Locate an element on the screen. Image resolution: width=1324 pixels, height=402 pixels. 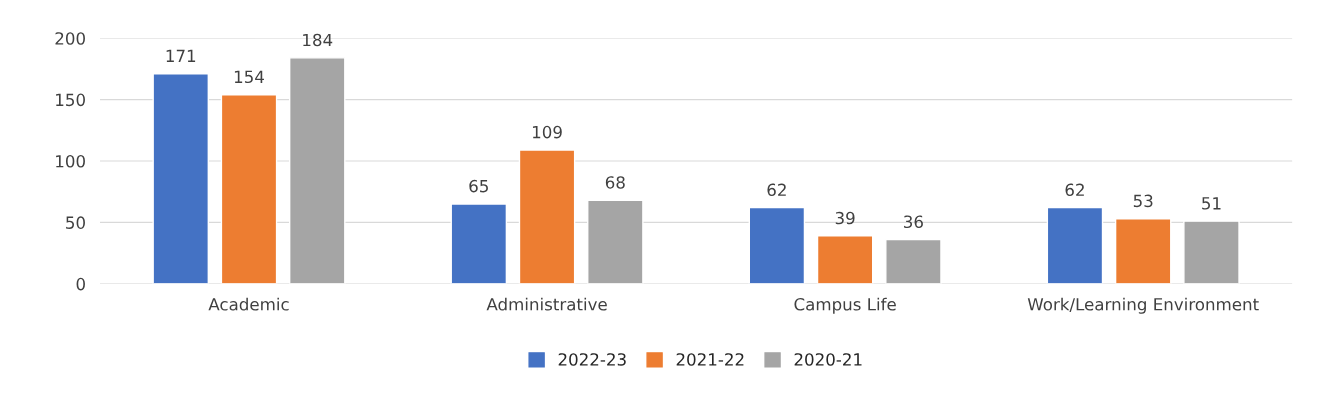
data-label: 109 is located at coordinates (547, 132).